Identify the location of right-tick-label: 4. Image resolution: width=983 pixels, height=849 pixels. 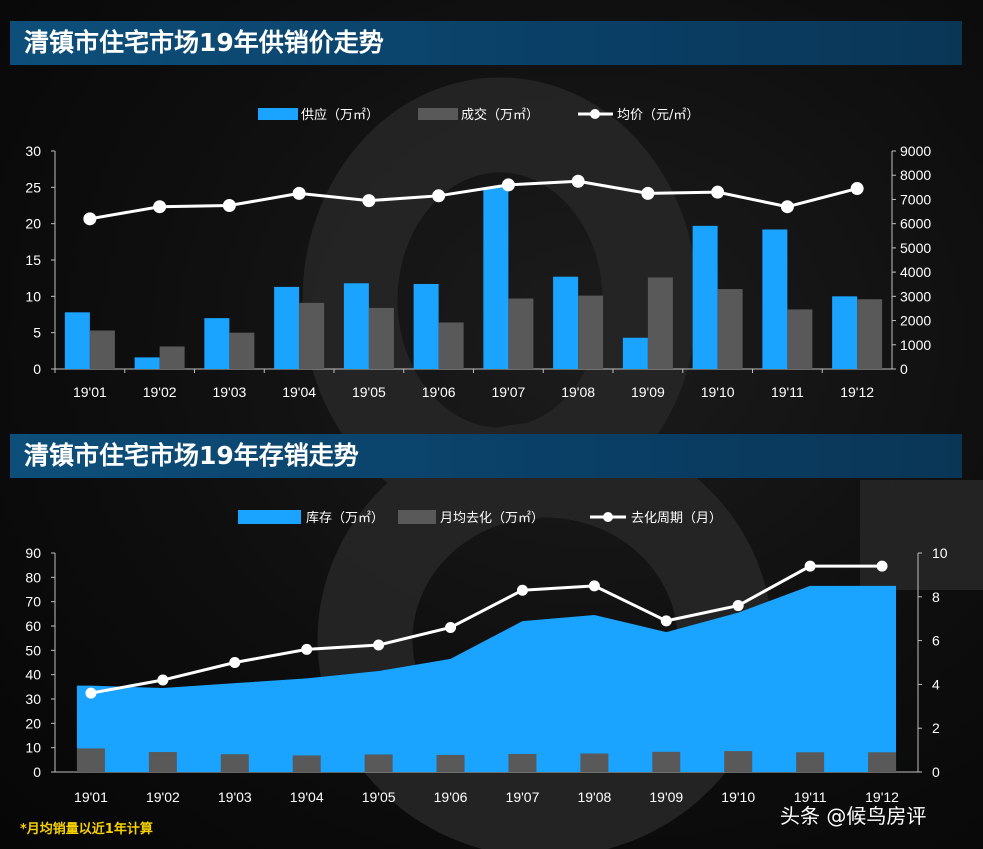
(936, 684).